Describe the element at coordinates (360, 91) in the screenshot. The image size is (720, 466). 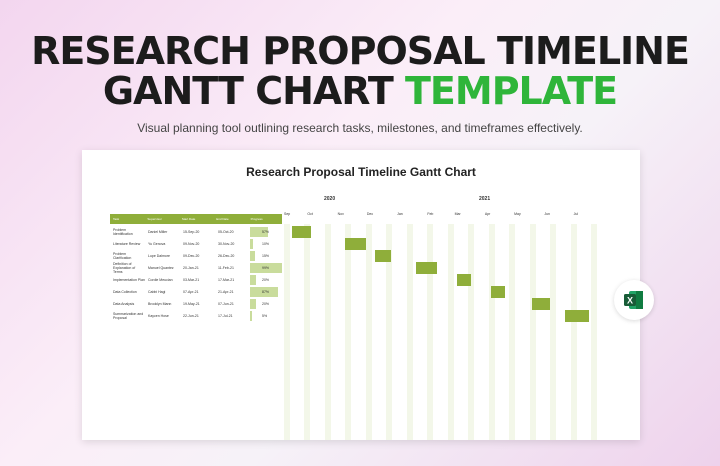
I see `headline-line2: GANTT CHART TEMPLATE` at that location.